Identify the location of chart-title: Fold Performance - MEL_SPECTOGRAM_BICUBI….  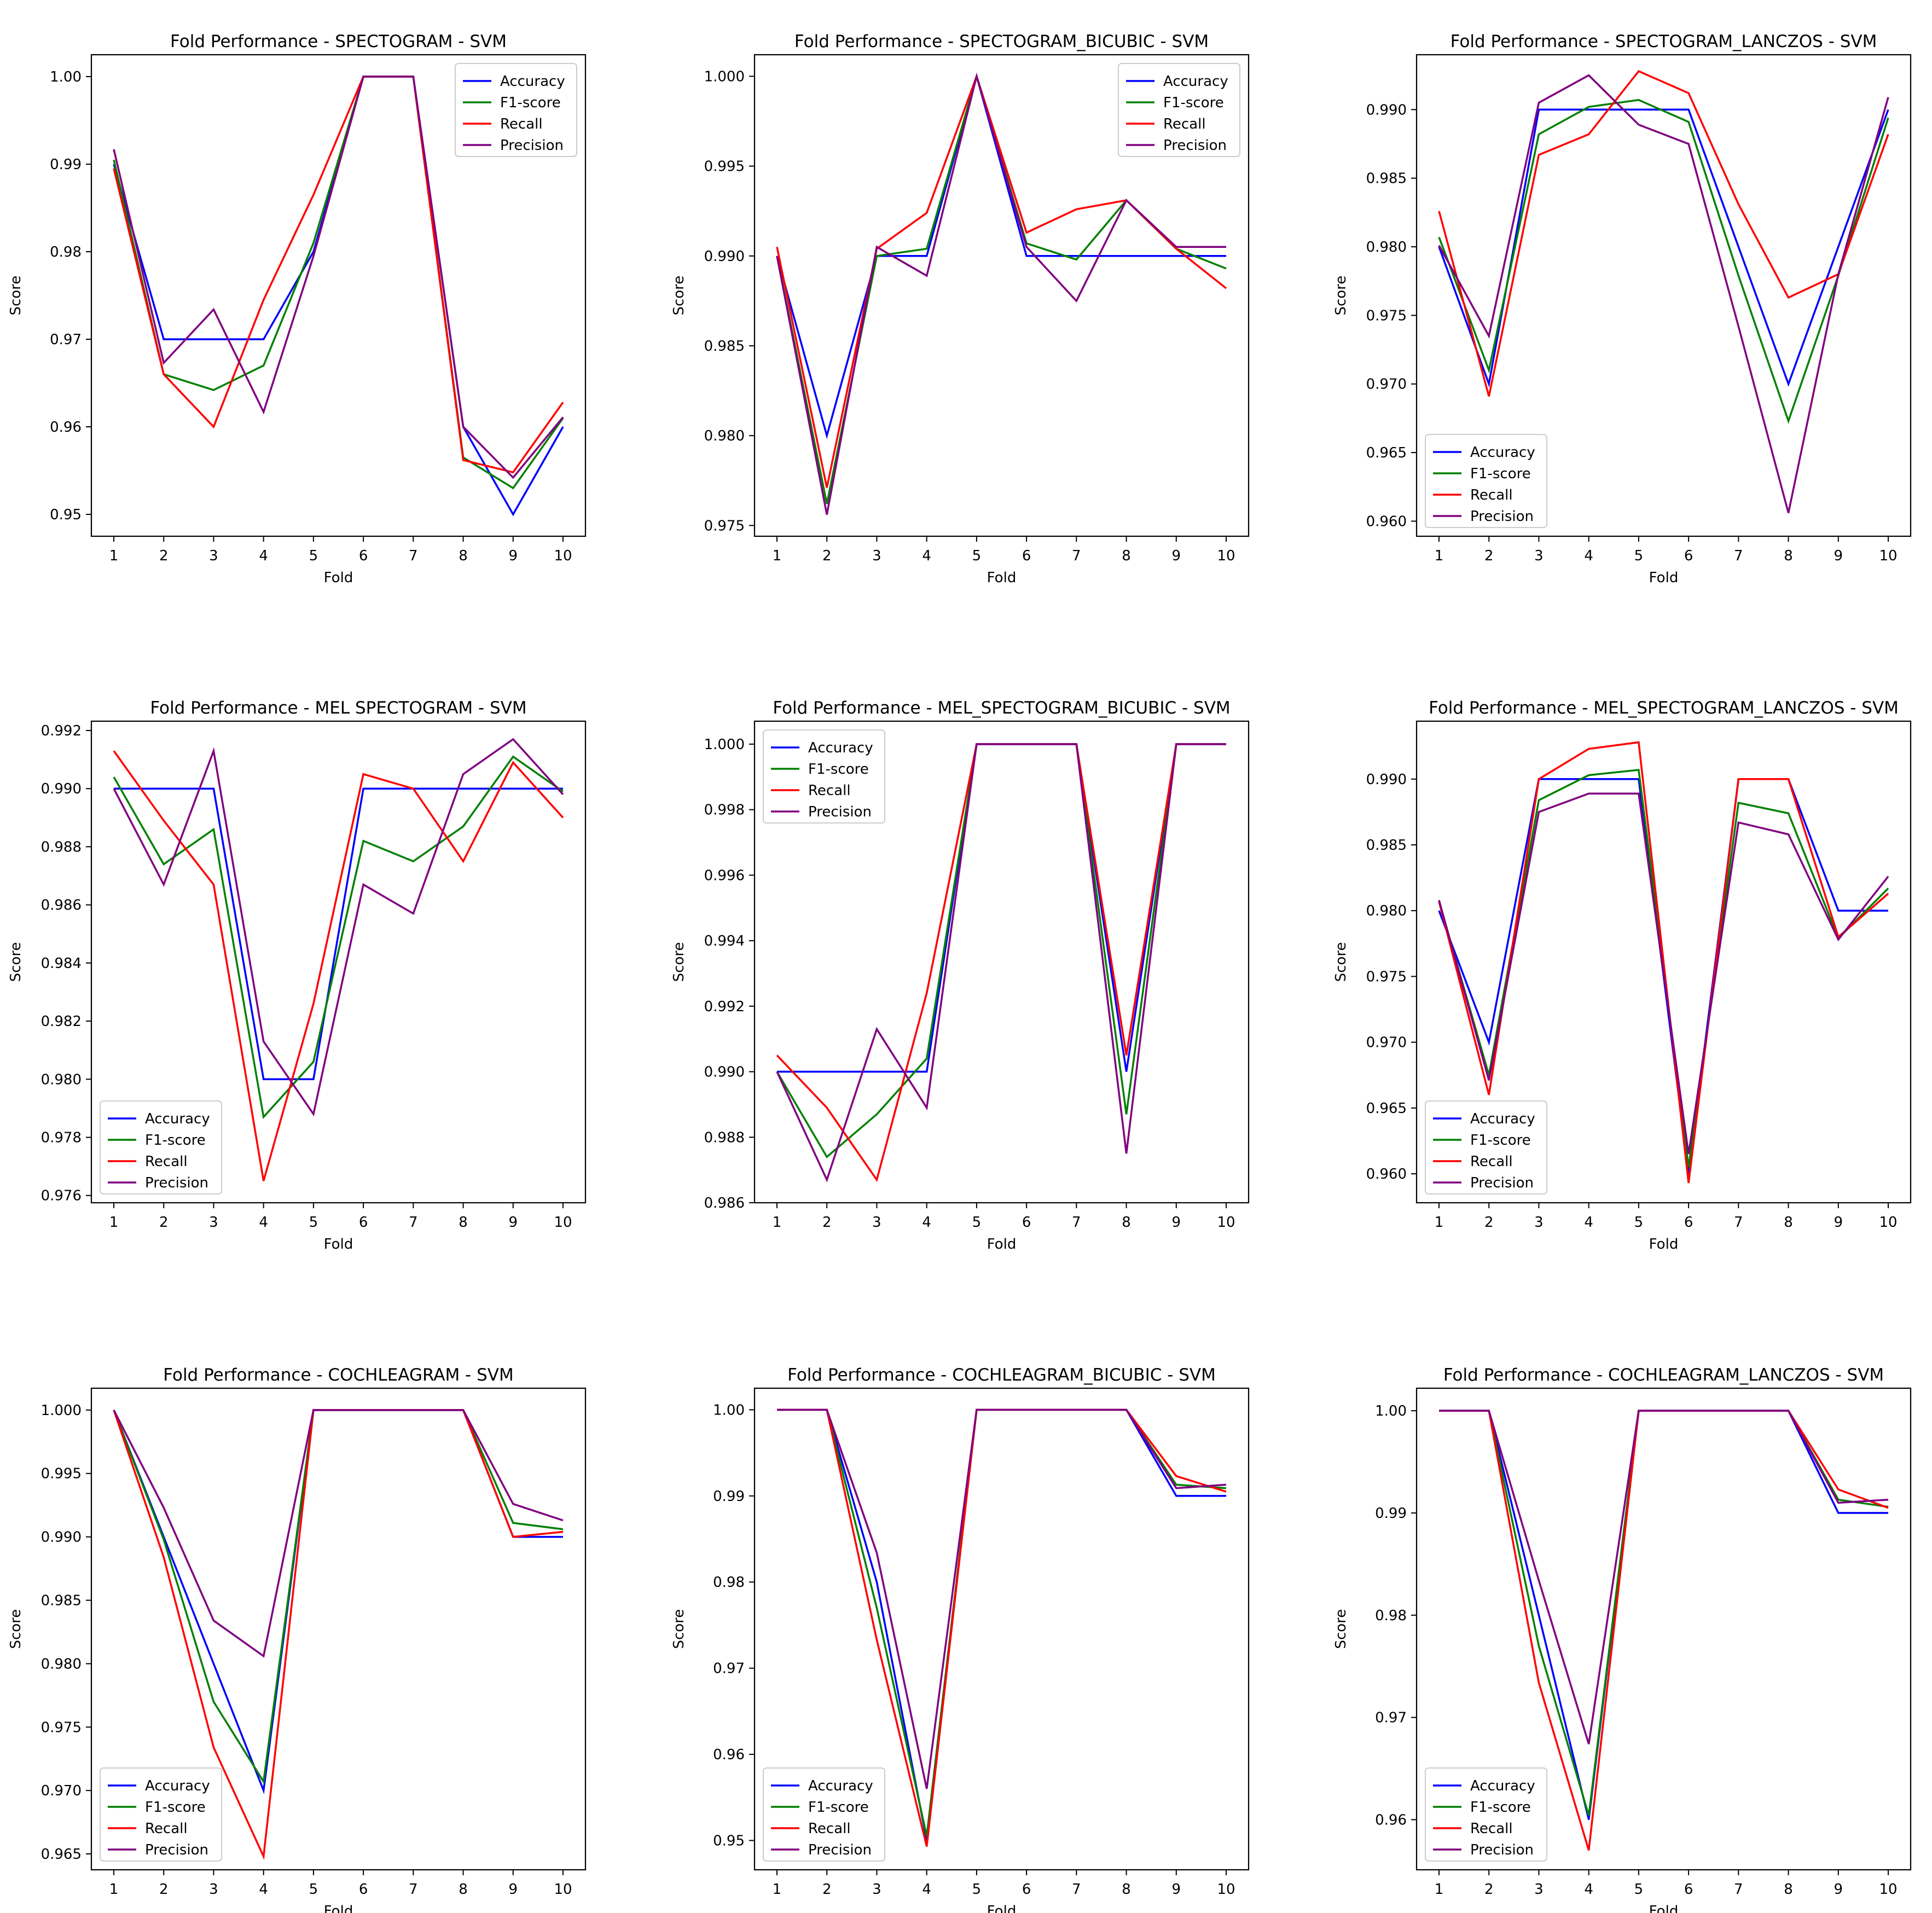
(1002, 708).